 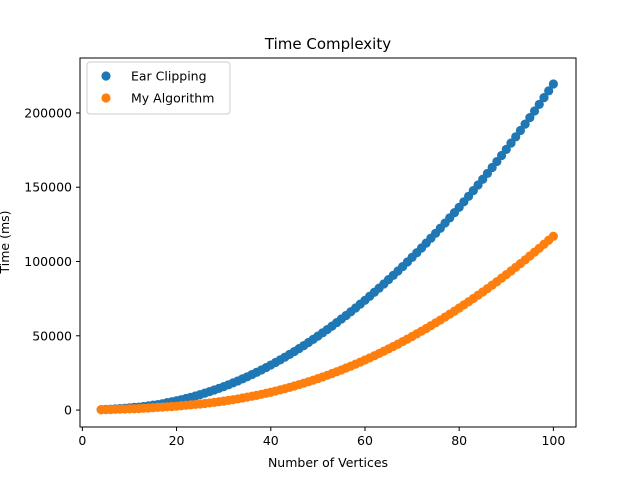 I want to click on x-tick-label: 60, so click(x=365, y=440).